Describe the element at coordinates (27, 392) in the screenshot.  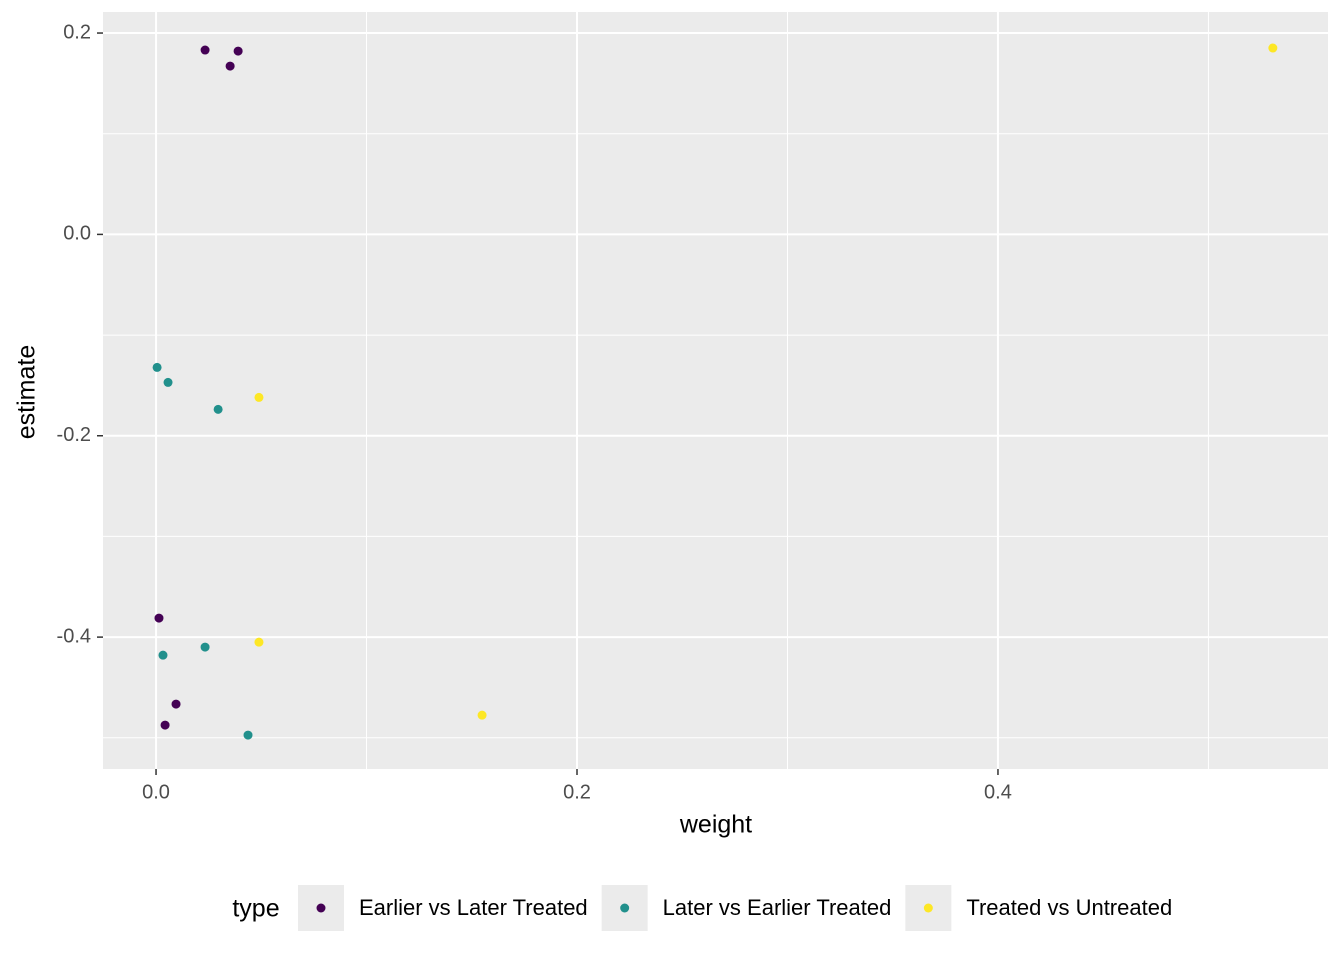
I see `y-axis-title: estimate` at that location.